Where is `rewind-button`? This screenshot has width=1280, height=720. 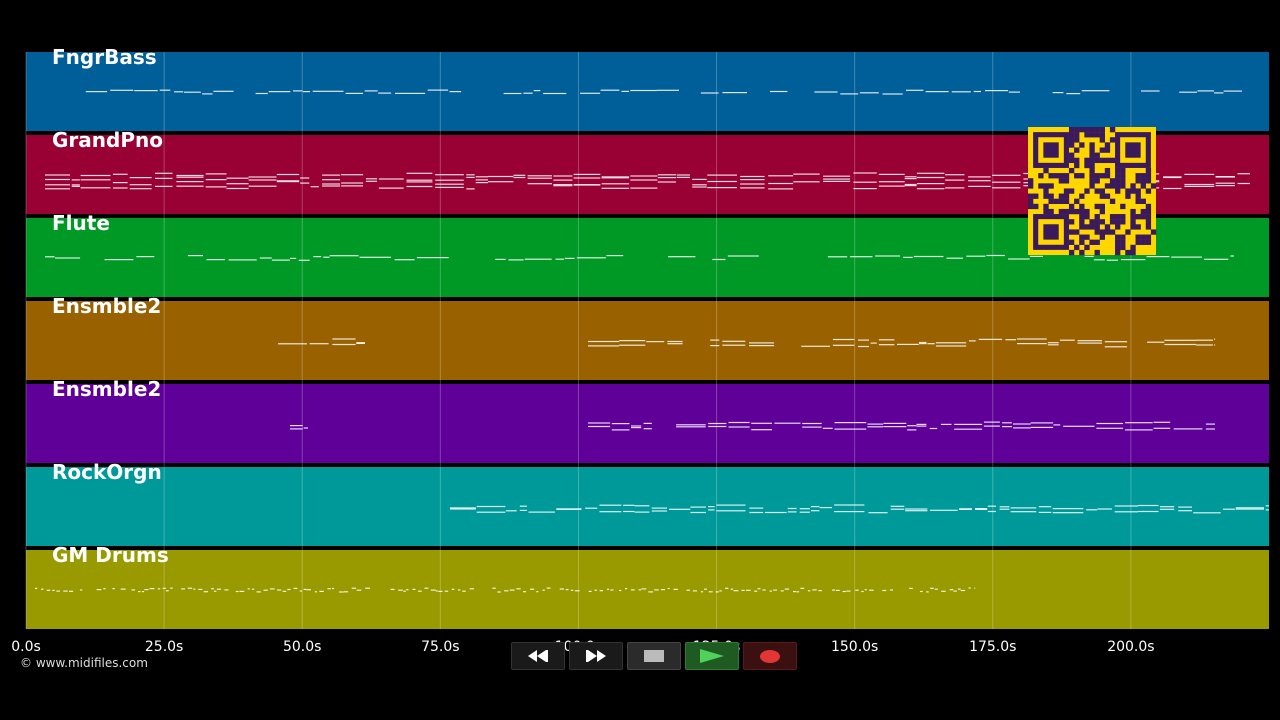
rewind-button is located at coordinates (538, 656).